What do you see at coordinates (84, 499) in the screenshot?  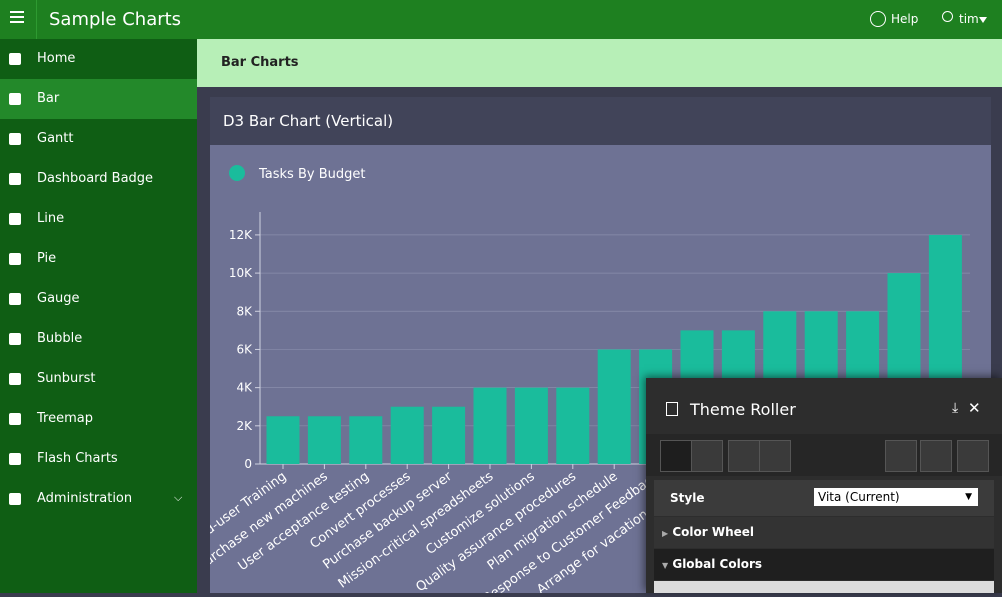 I see `nav-label: Administration` at bounding box center [84, 499].